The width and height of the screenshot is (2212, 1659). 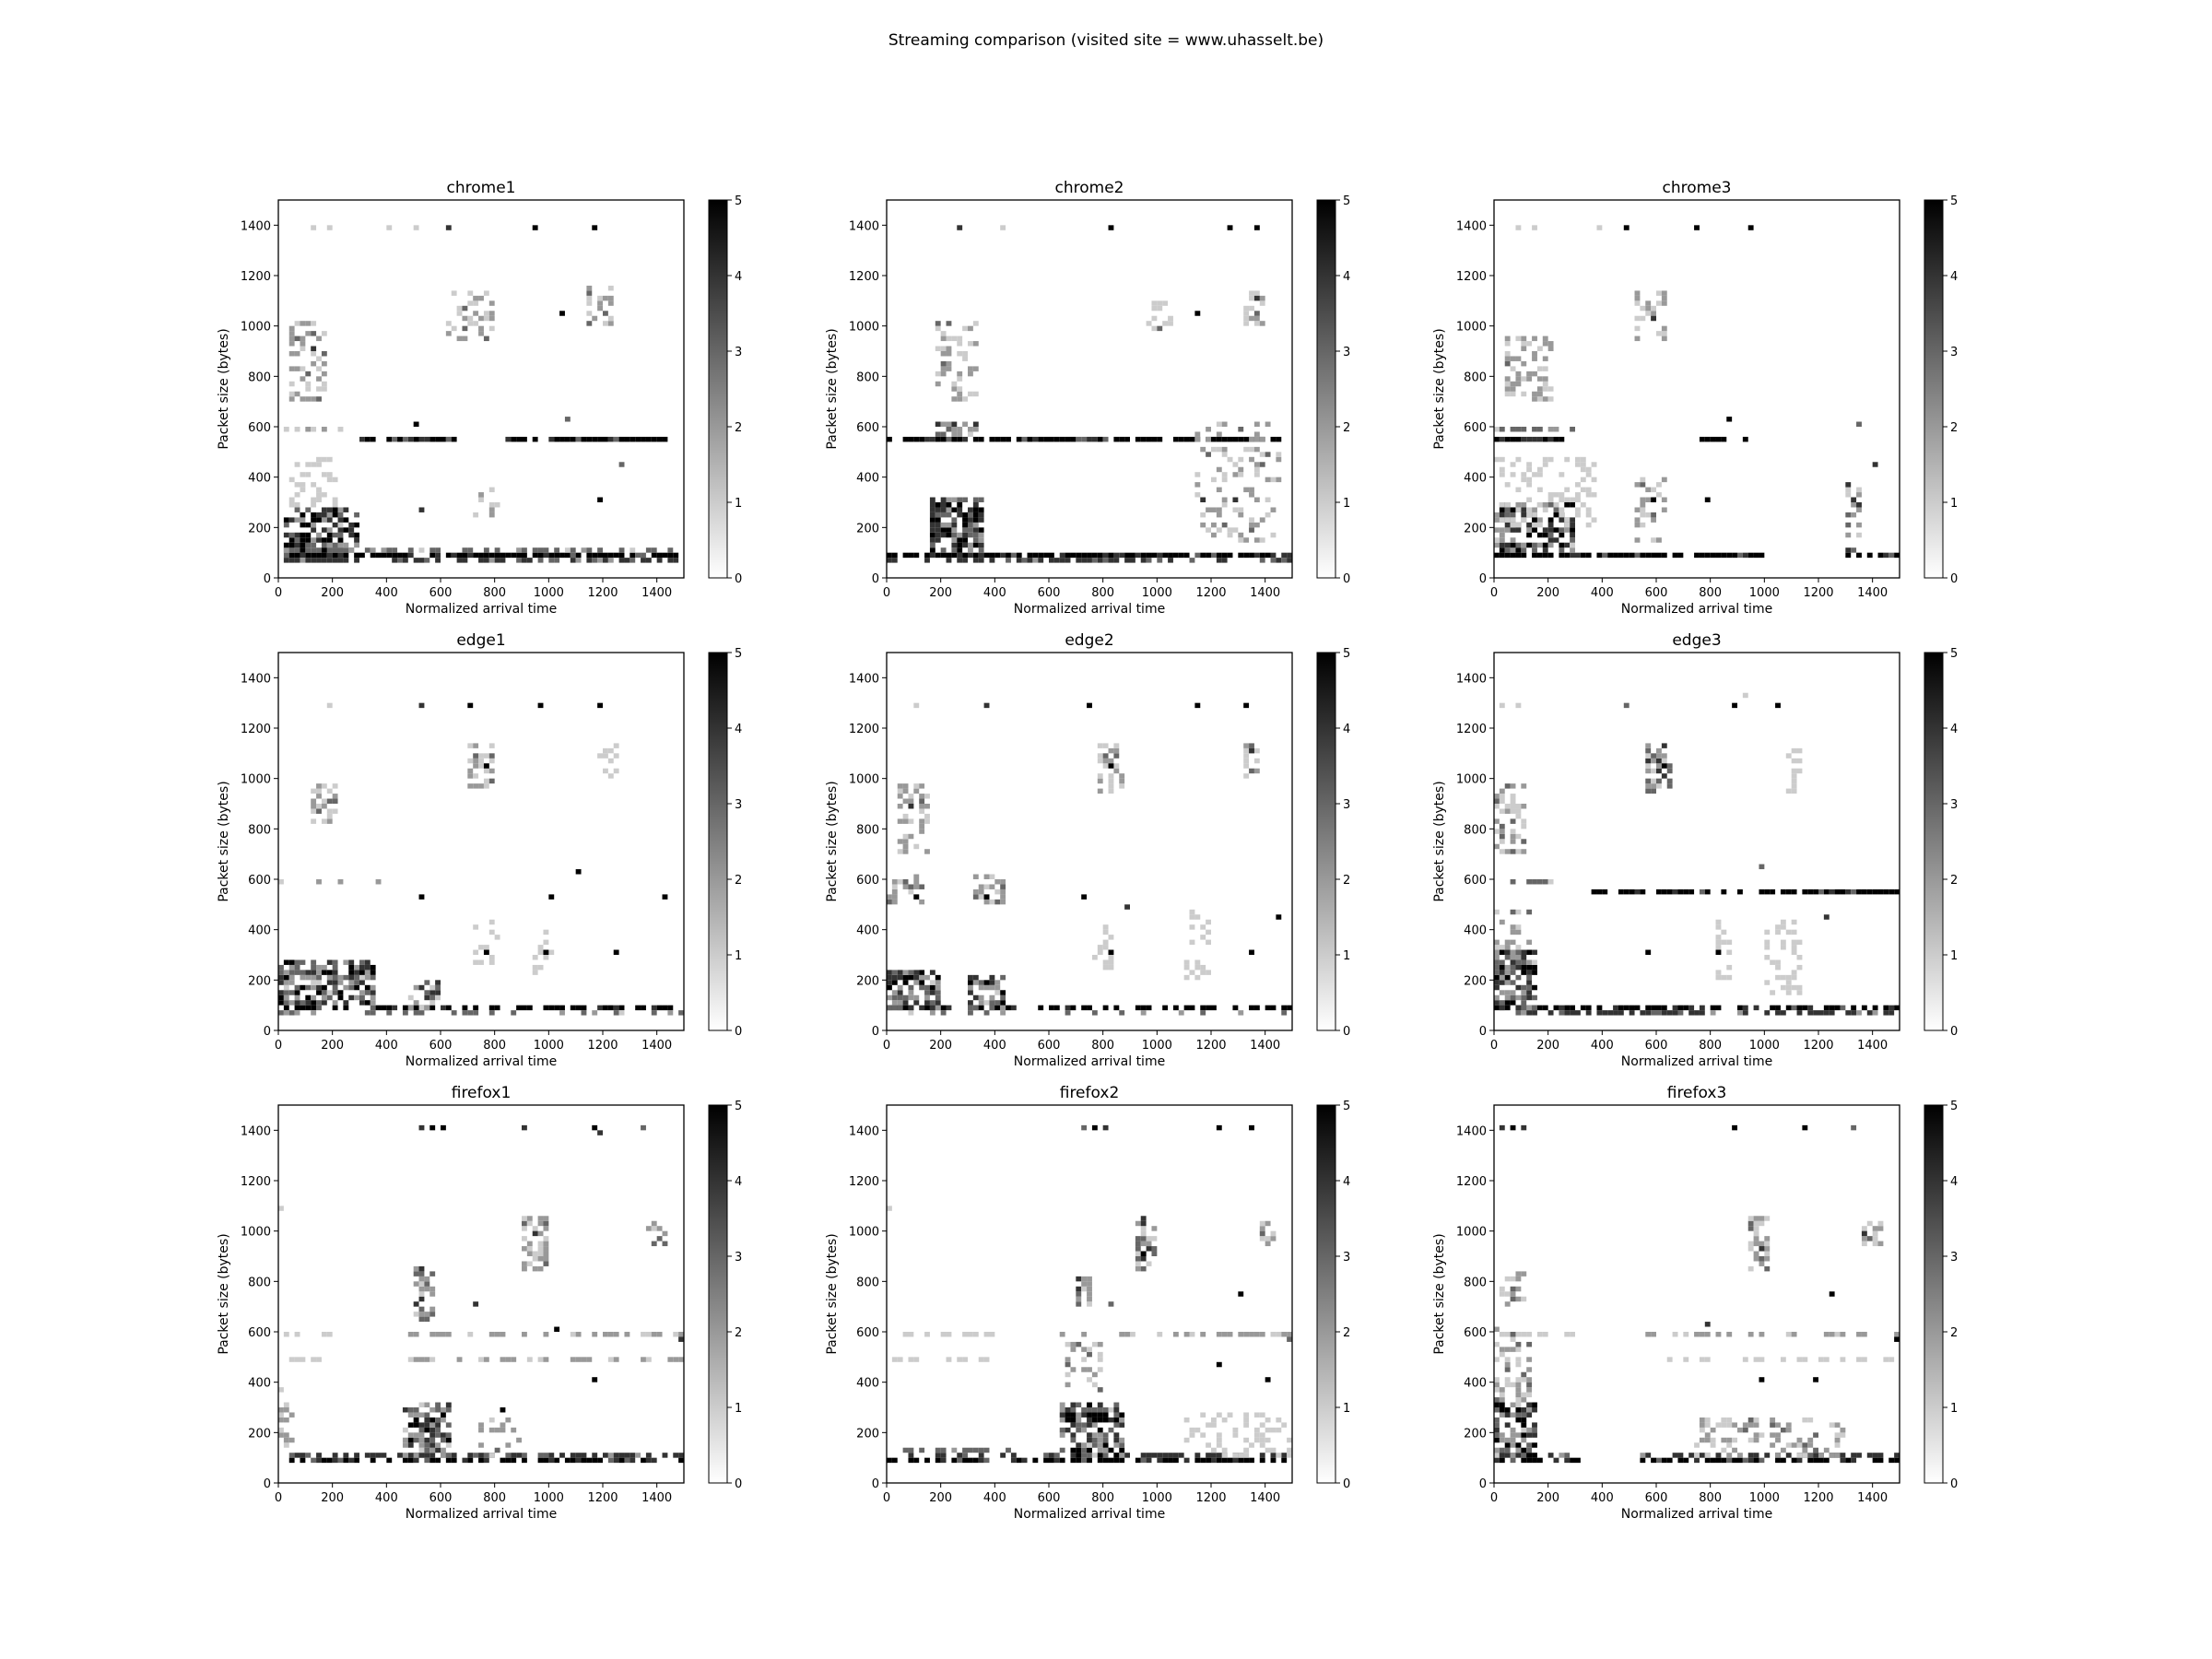 I want to click on x-tick-label: 400, so click(x=1602, y=593).